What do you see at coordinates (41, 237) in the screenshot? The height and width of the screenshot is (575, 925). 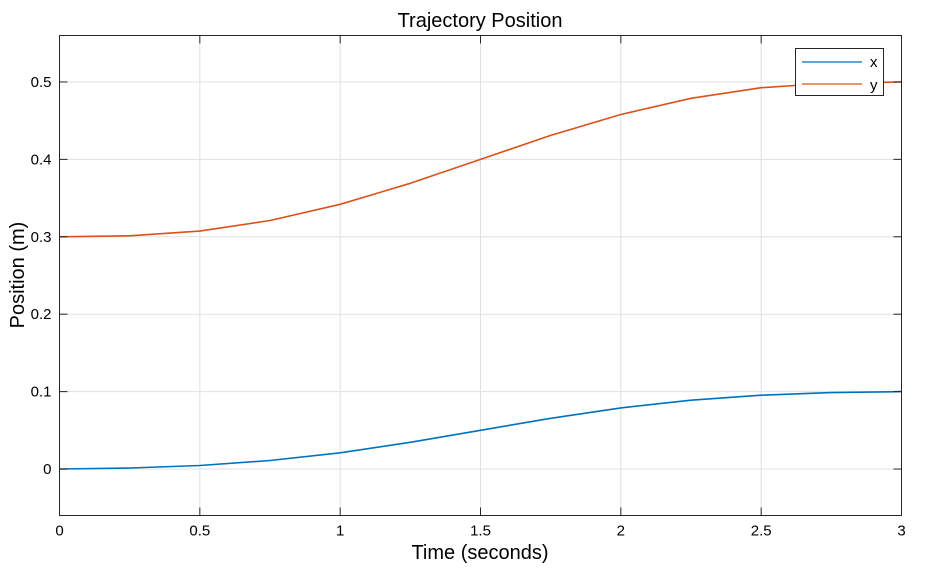 I see `y-tick-label: 0.3` at bounding box center [41, 237].